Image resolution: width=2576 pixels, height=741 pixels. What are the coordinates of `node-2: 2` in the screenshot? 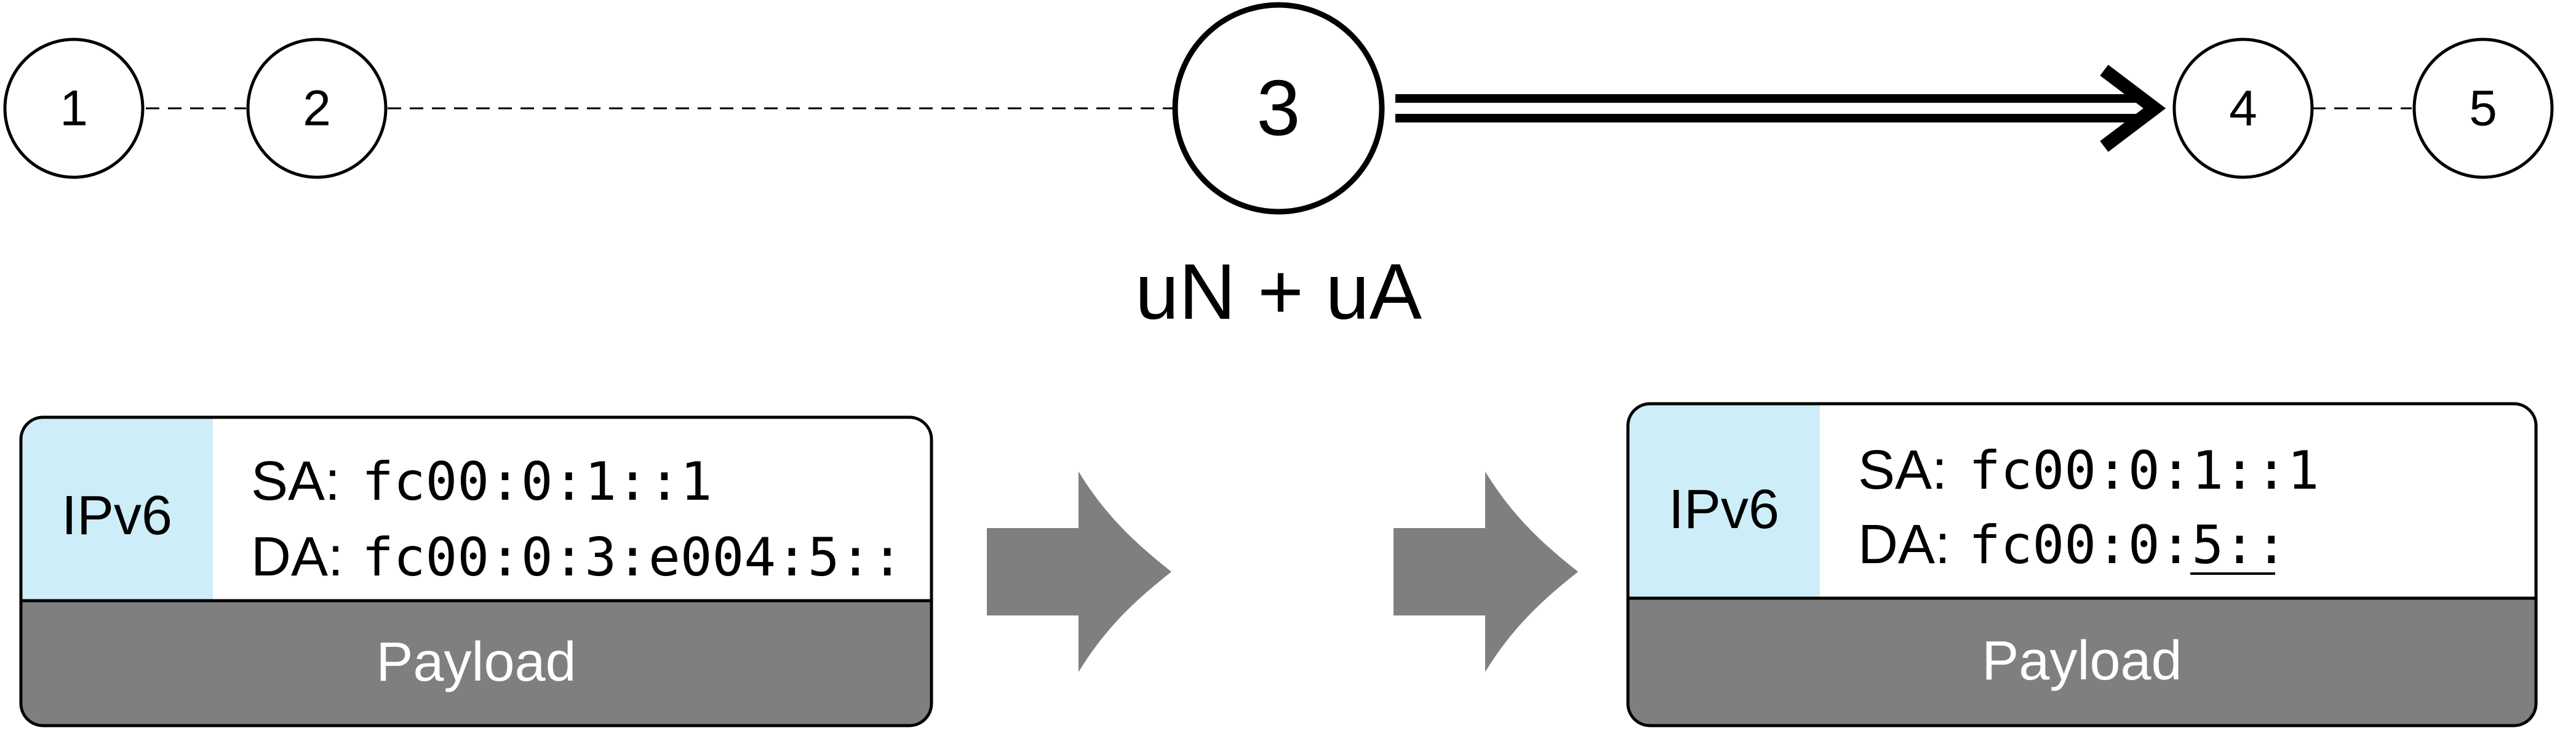 It's located at (317, 108).